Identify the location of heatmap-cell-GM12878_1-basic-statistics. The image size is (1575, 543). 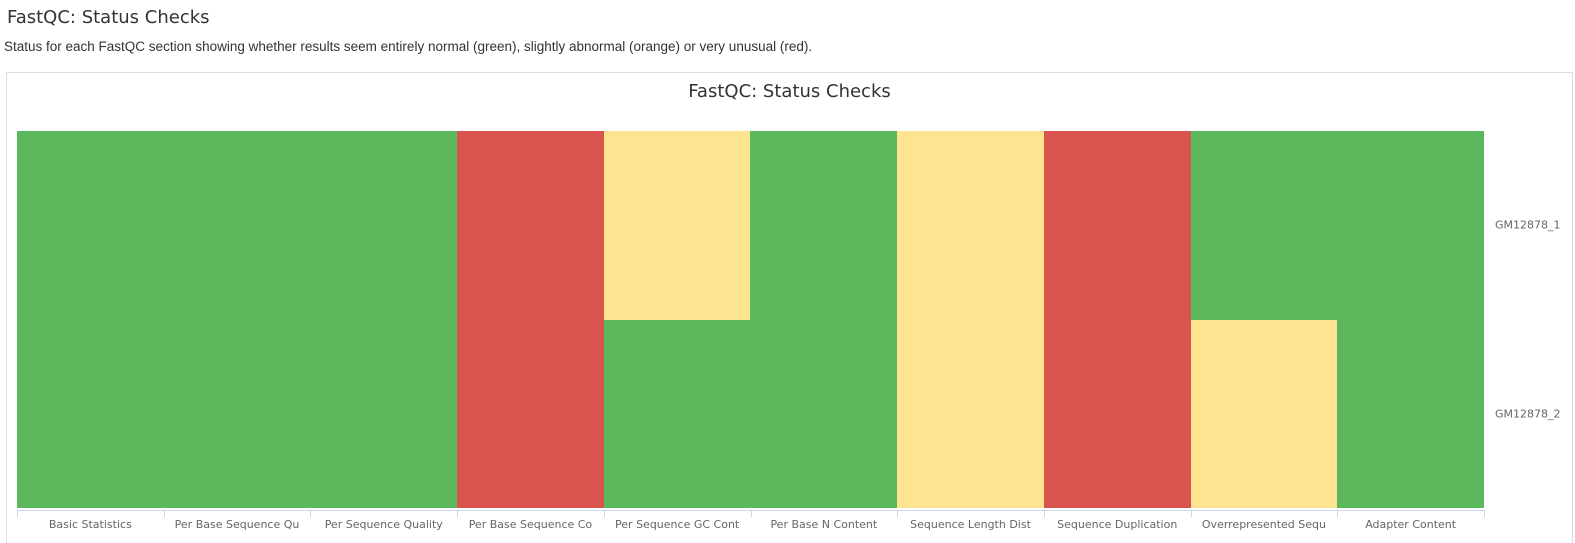
(90, 225).